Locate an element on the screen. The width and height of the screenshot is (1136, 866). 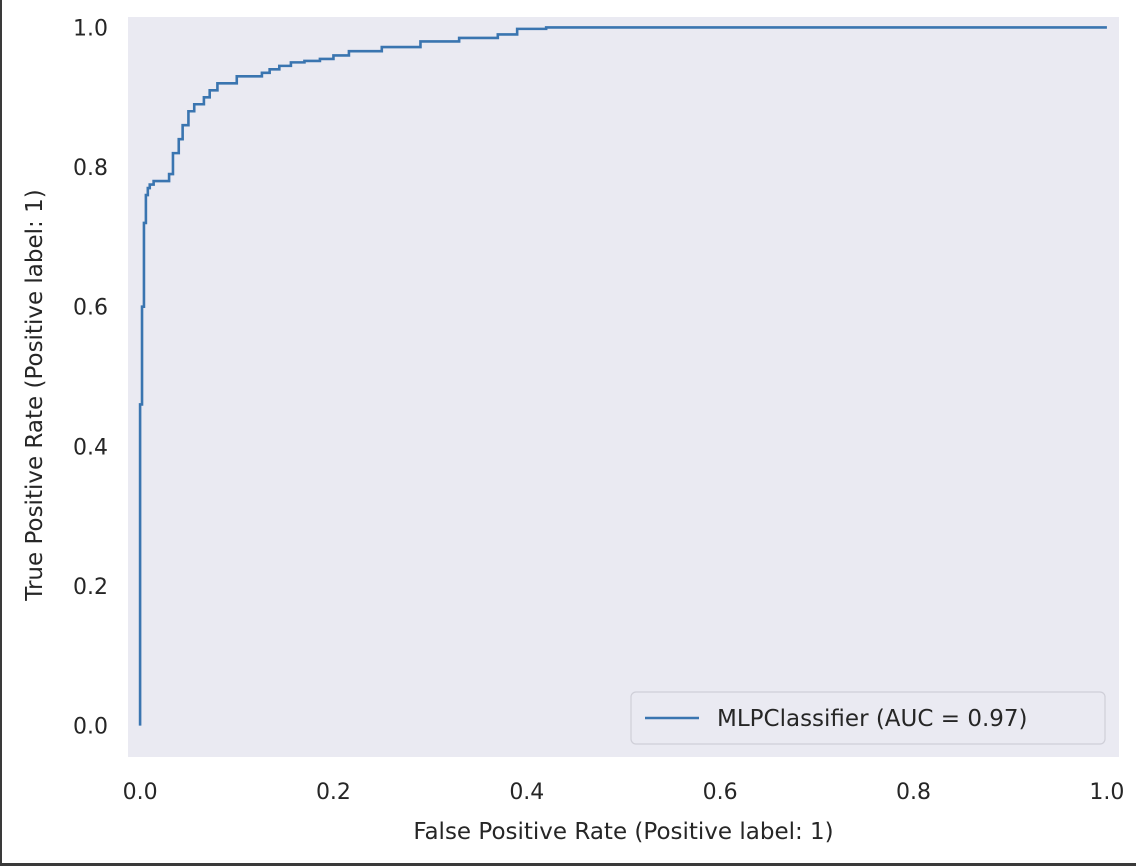
y-axis-label: True Positive Rate (Positive label: 1) is located at coordinates (35, 395).